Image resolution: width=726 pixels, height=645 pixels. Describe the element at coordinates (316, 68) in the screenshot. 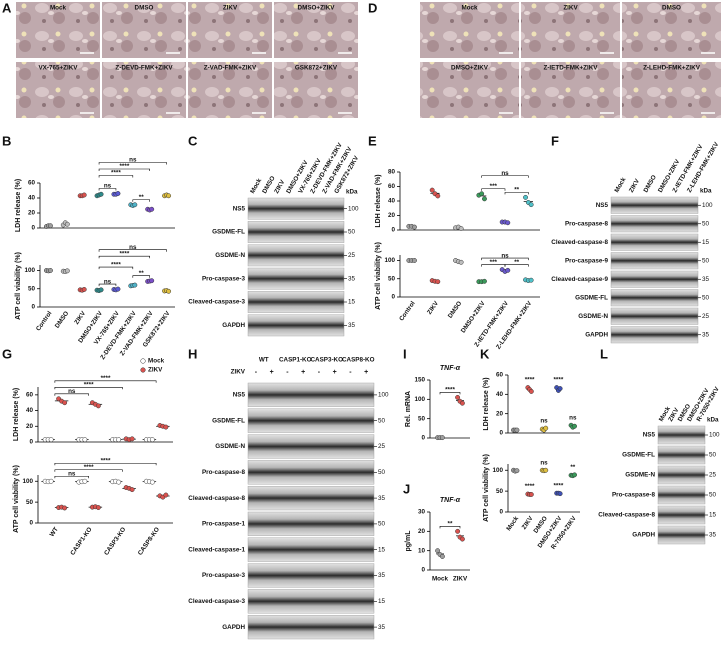

I see `micrograph-label: GSK872+ZIKV` at that location.